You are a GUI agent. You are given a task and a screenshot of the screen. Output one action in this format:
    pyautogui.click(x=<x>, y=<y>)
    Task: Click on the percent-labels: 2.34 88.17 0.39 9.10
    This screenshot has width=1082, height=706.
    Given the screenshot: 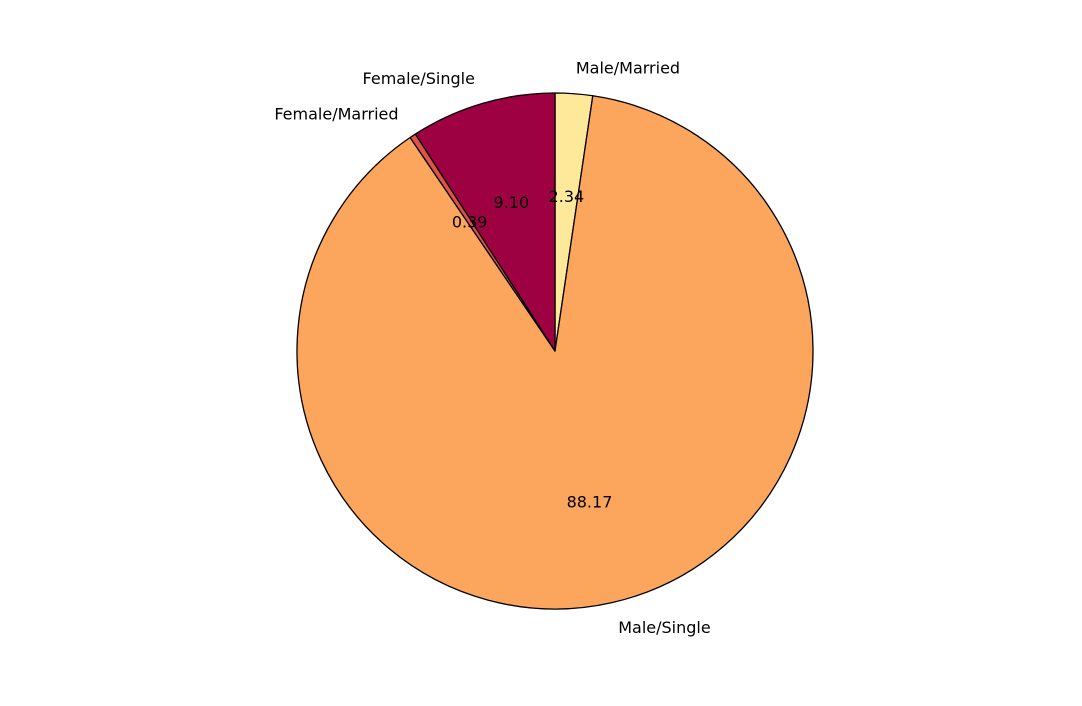 What is the action you would take?
    pyautogui.click(x=532, y=349)
    